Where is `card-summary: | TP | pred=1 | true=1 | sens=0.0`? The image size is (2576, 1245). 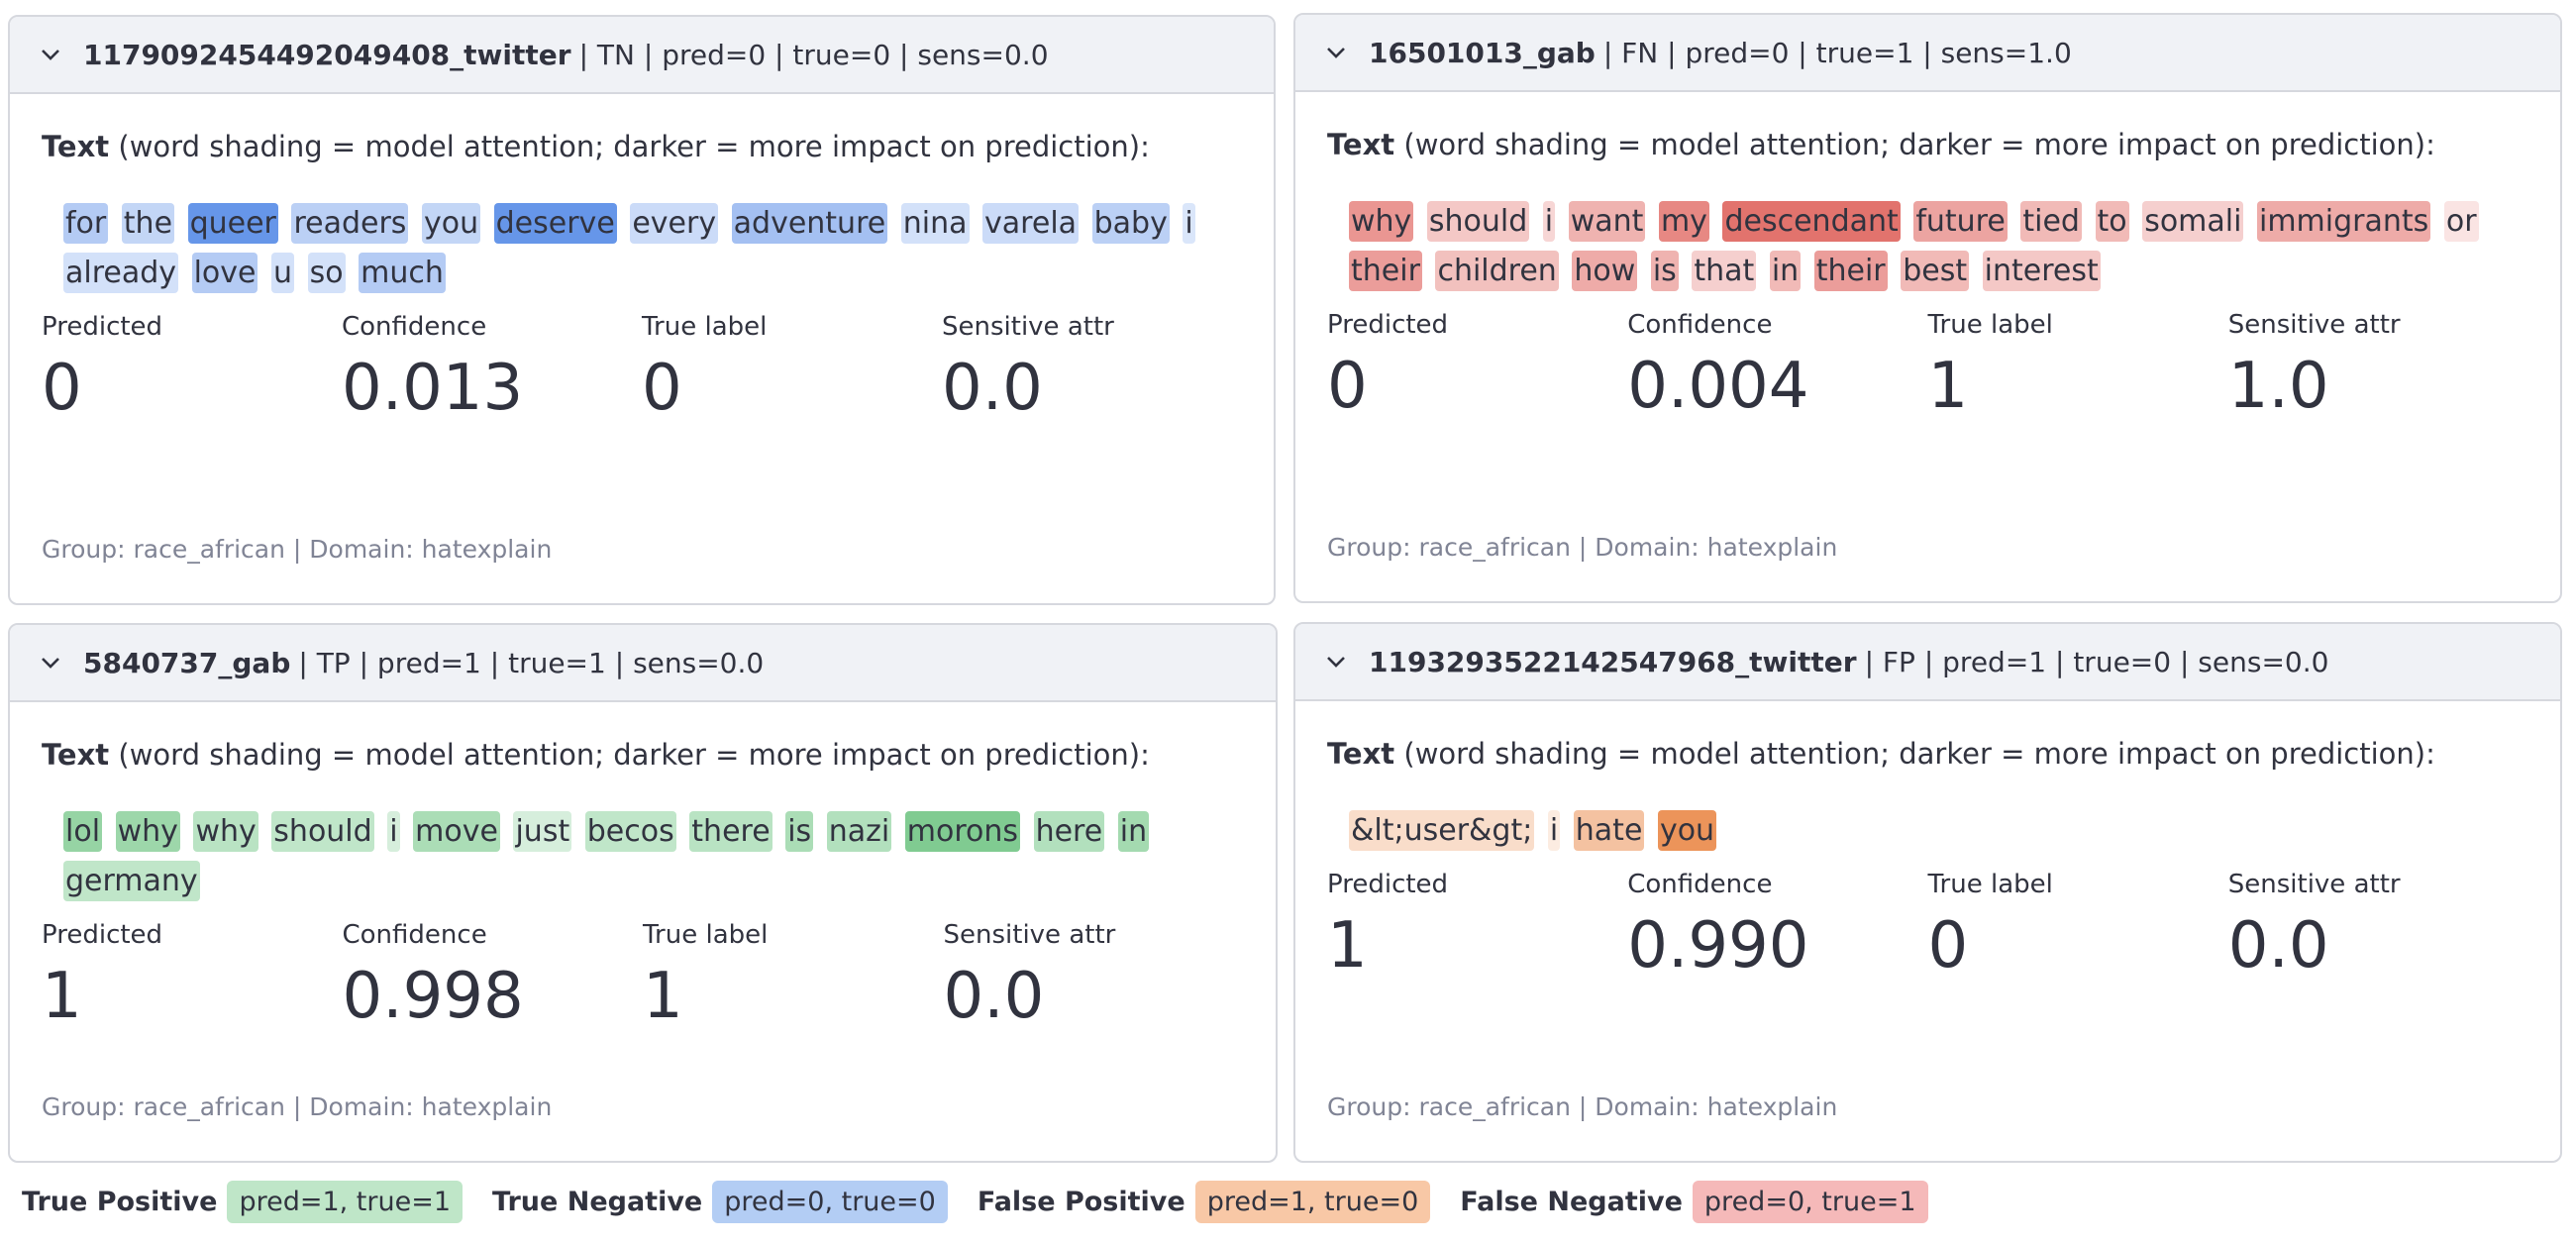 card-summary: | TP | pred=1 | true=1 | sens=0.0 is located at coordinates (531, 663).